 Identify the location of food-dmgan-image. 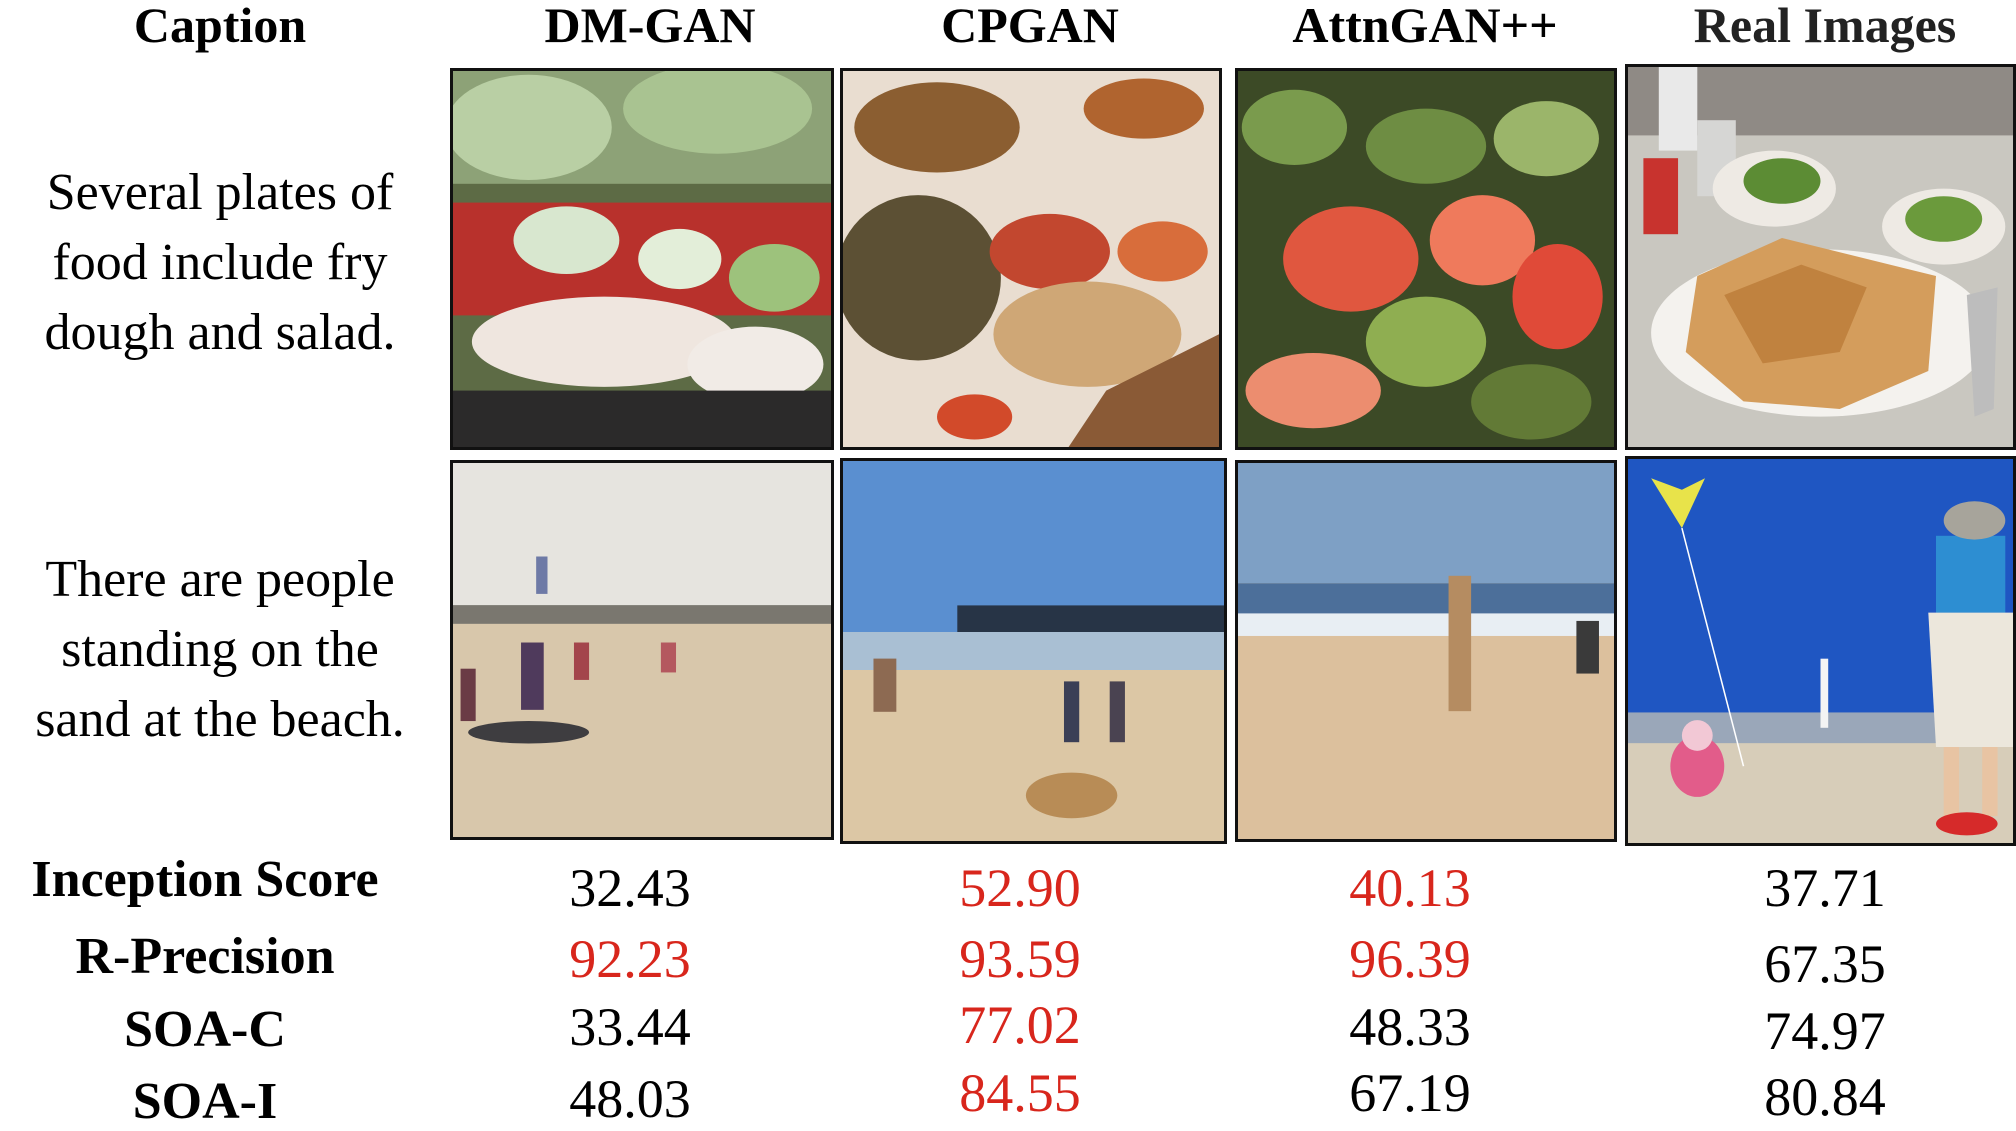
(642, 259).